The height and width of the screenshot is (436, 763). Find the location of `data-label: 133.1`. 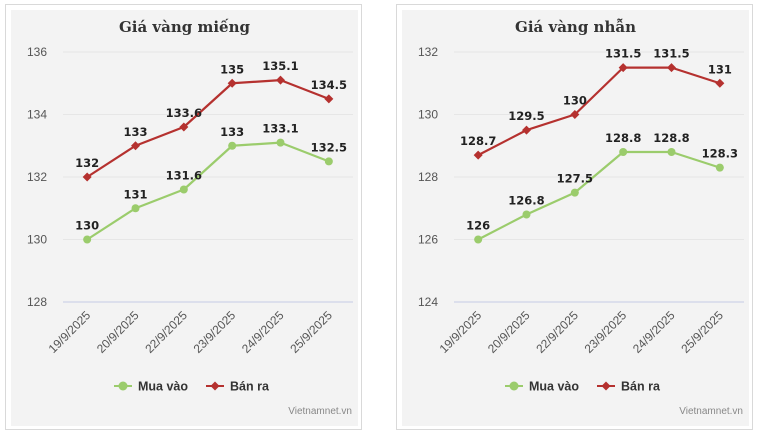

data-label: 133.1 is located at coordinates (280, 129).